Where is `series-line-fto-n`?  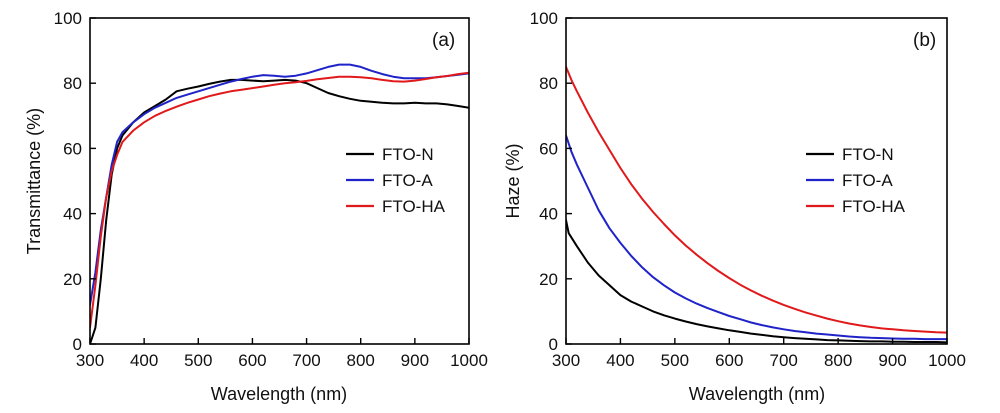
series-line-fto-n is located at coordinates (756, 281).